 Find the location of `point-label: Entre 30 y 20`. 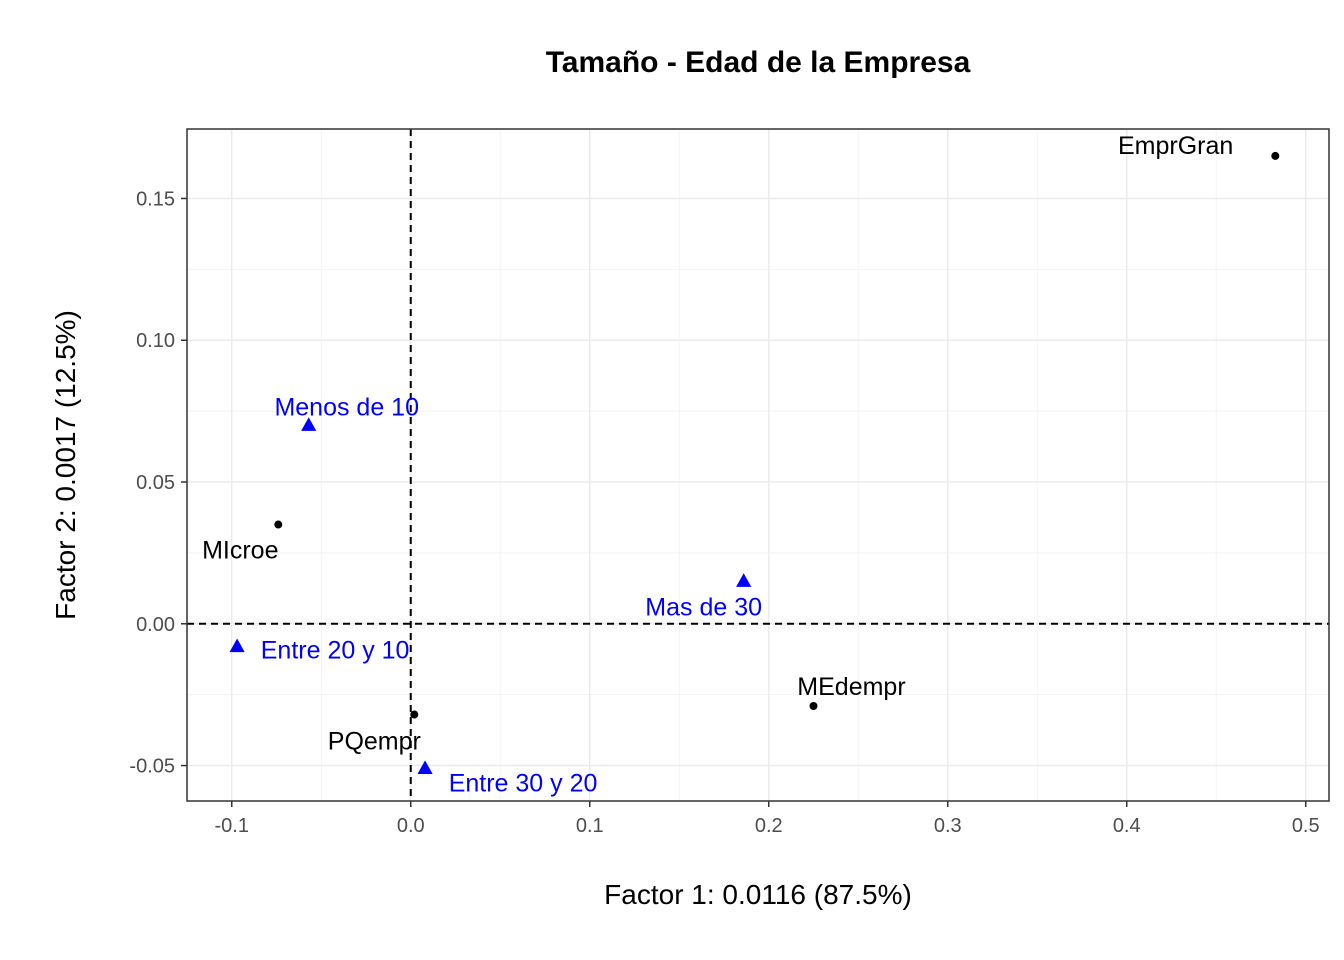

point-label: Entre 30 y 20 is located at coordinates (523, 783).